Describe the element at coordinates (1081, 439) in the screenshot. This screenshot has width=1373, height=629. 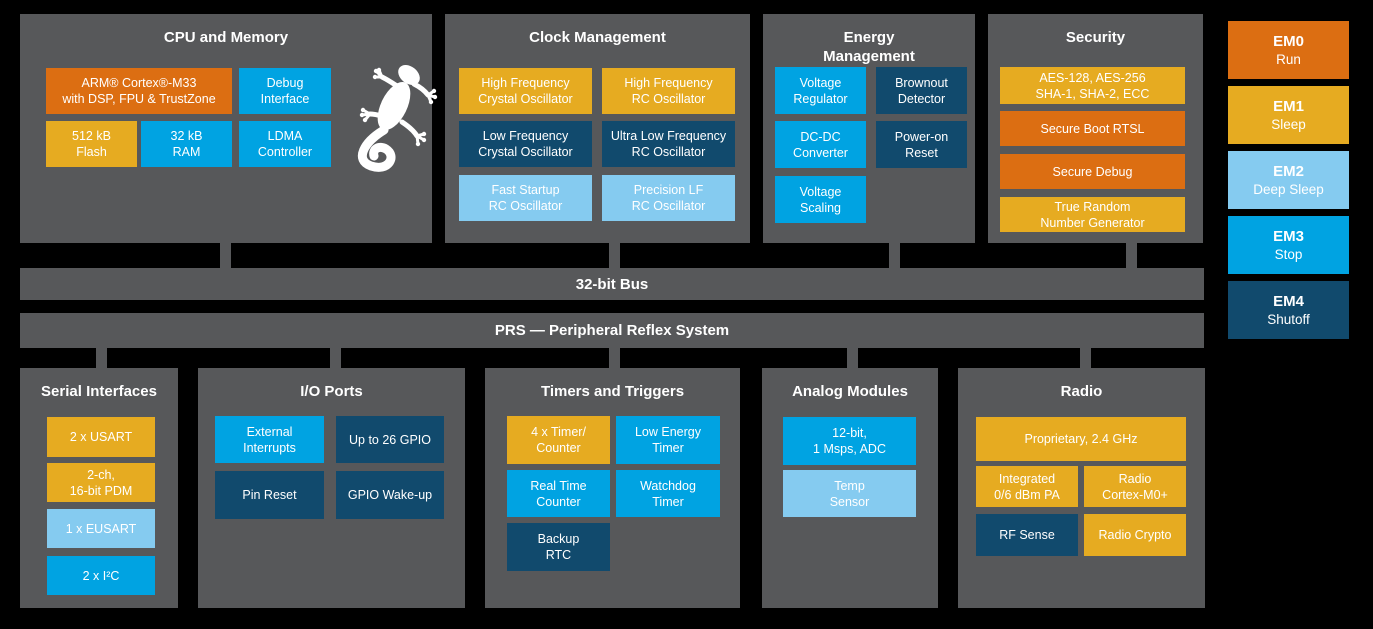
I see `block-proprietary-radio: Proprietary, 2.4 GHz` at that location.